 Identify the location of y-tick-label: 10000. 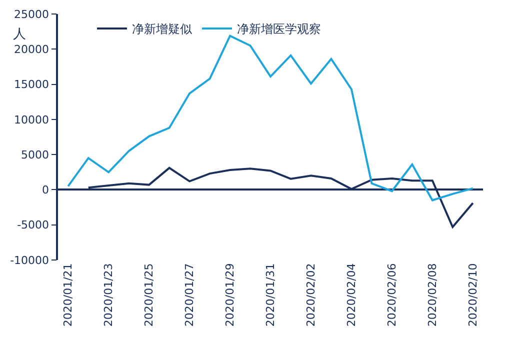
(32, 119).